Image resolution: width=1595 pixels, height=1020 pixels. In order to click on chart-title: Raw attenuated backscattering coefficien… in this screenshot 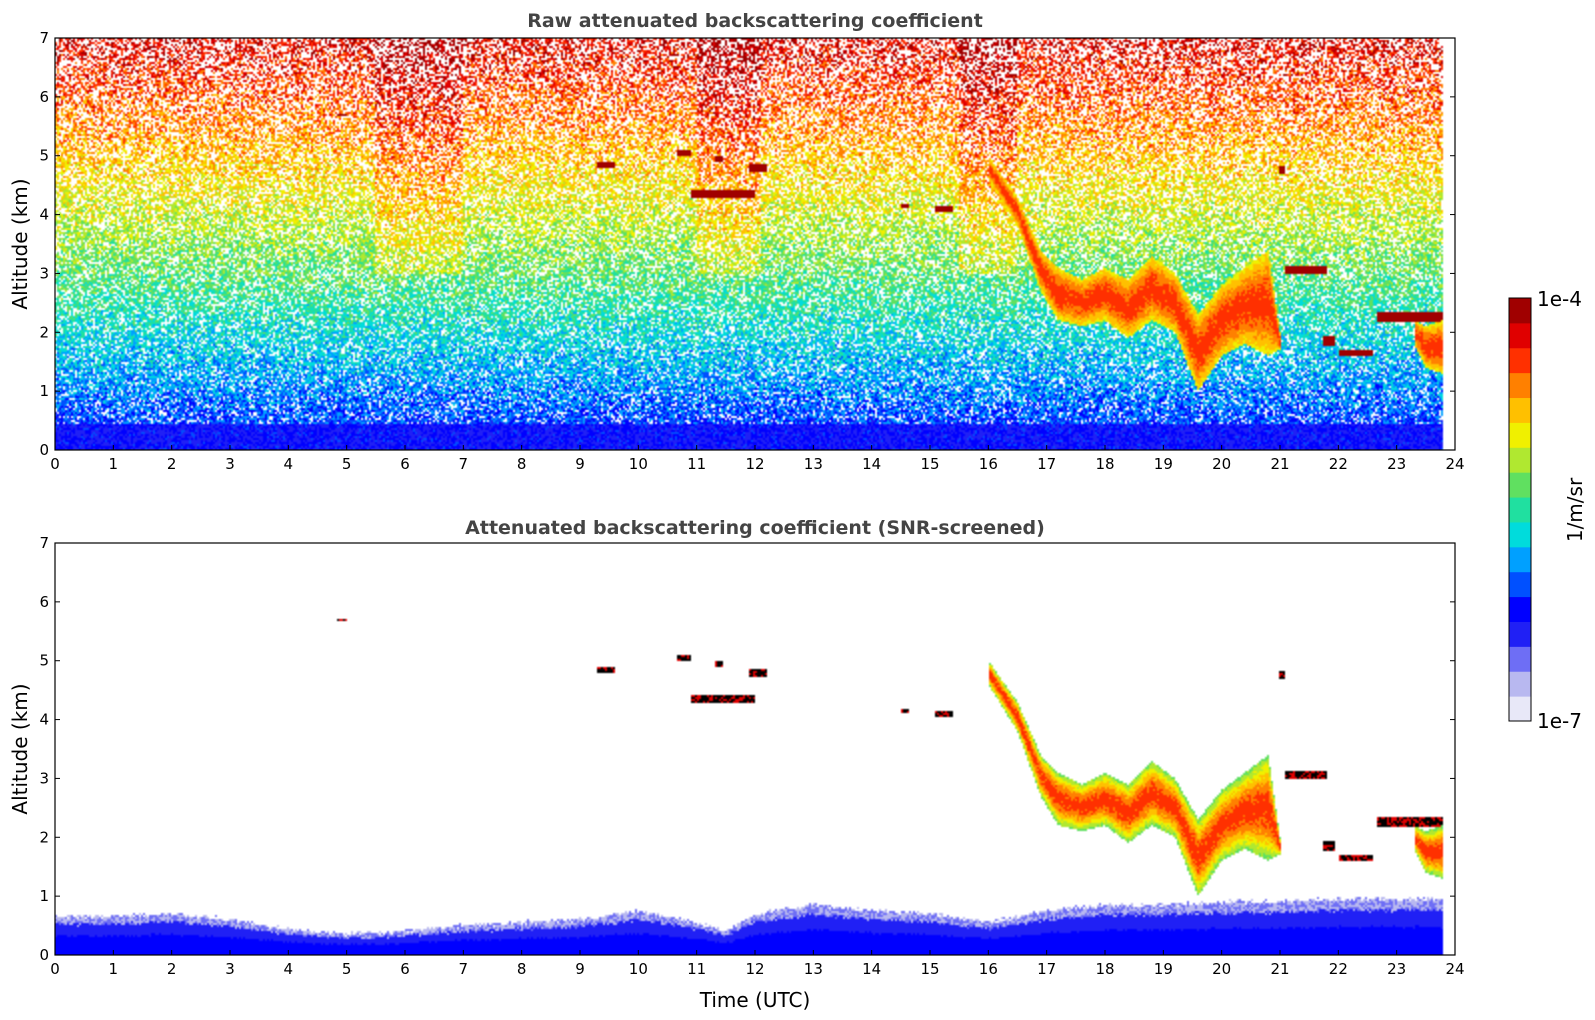, I will do `click(755, 21)`.